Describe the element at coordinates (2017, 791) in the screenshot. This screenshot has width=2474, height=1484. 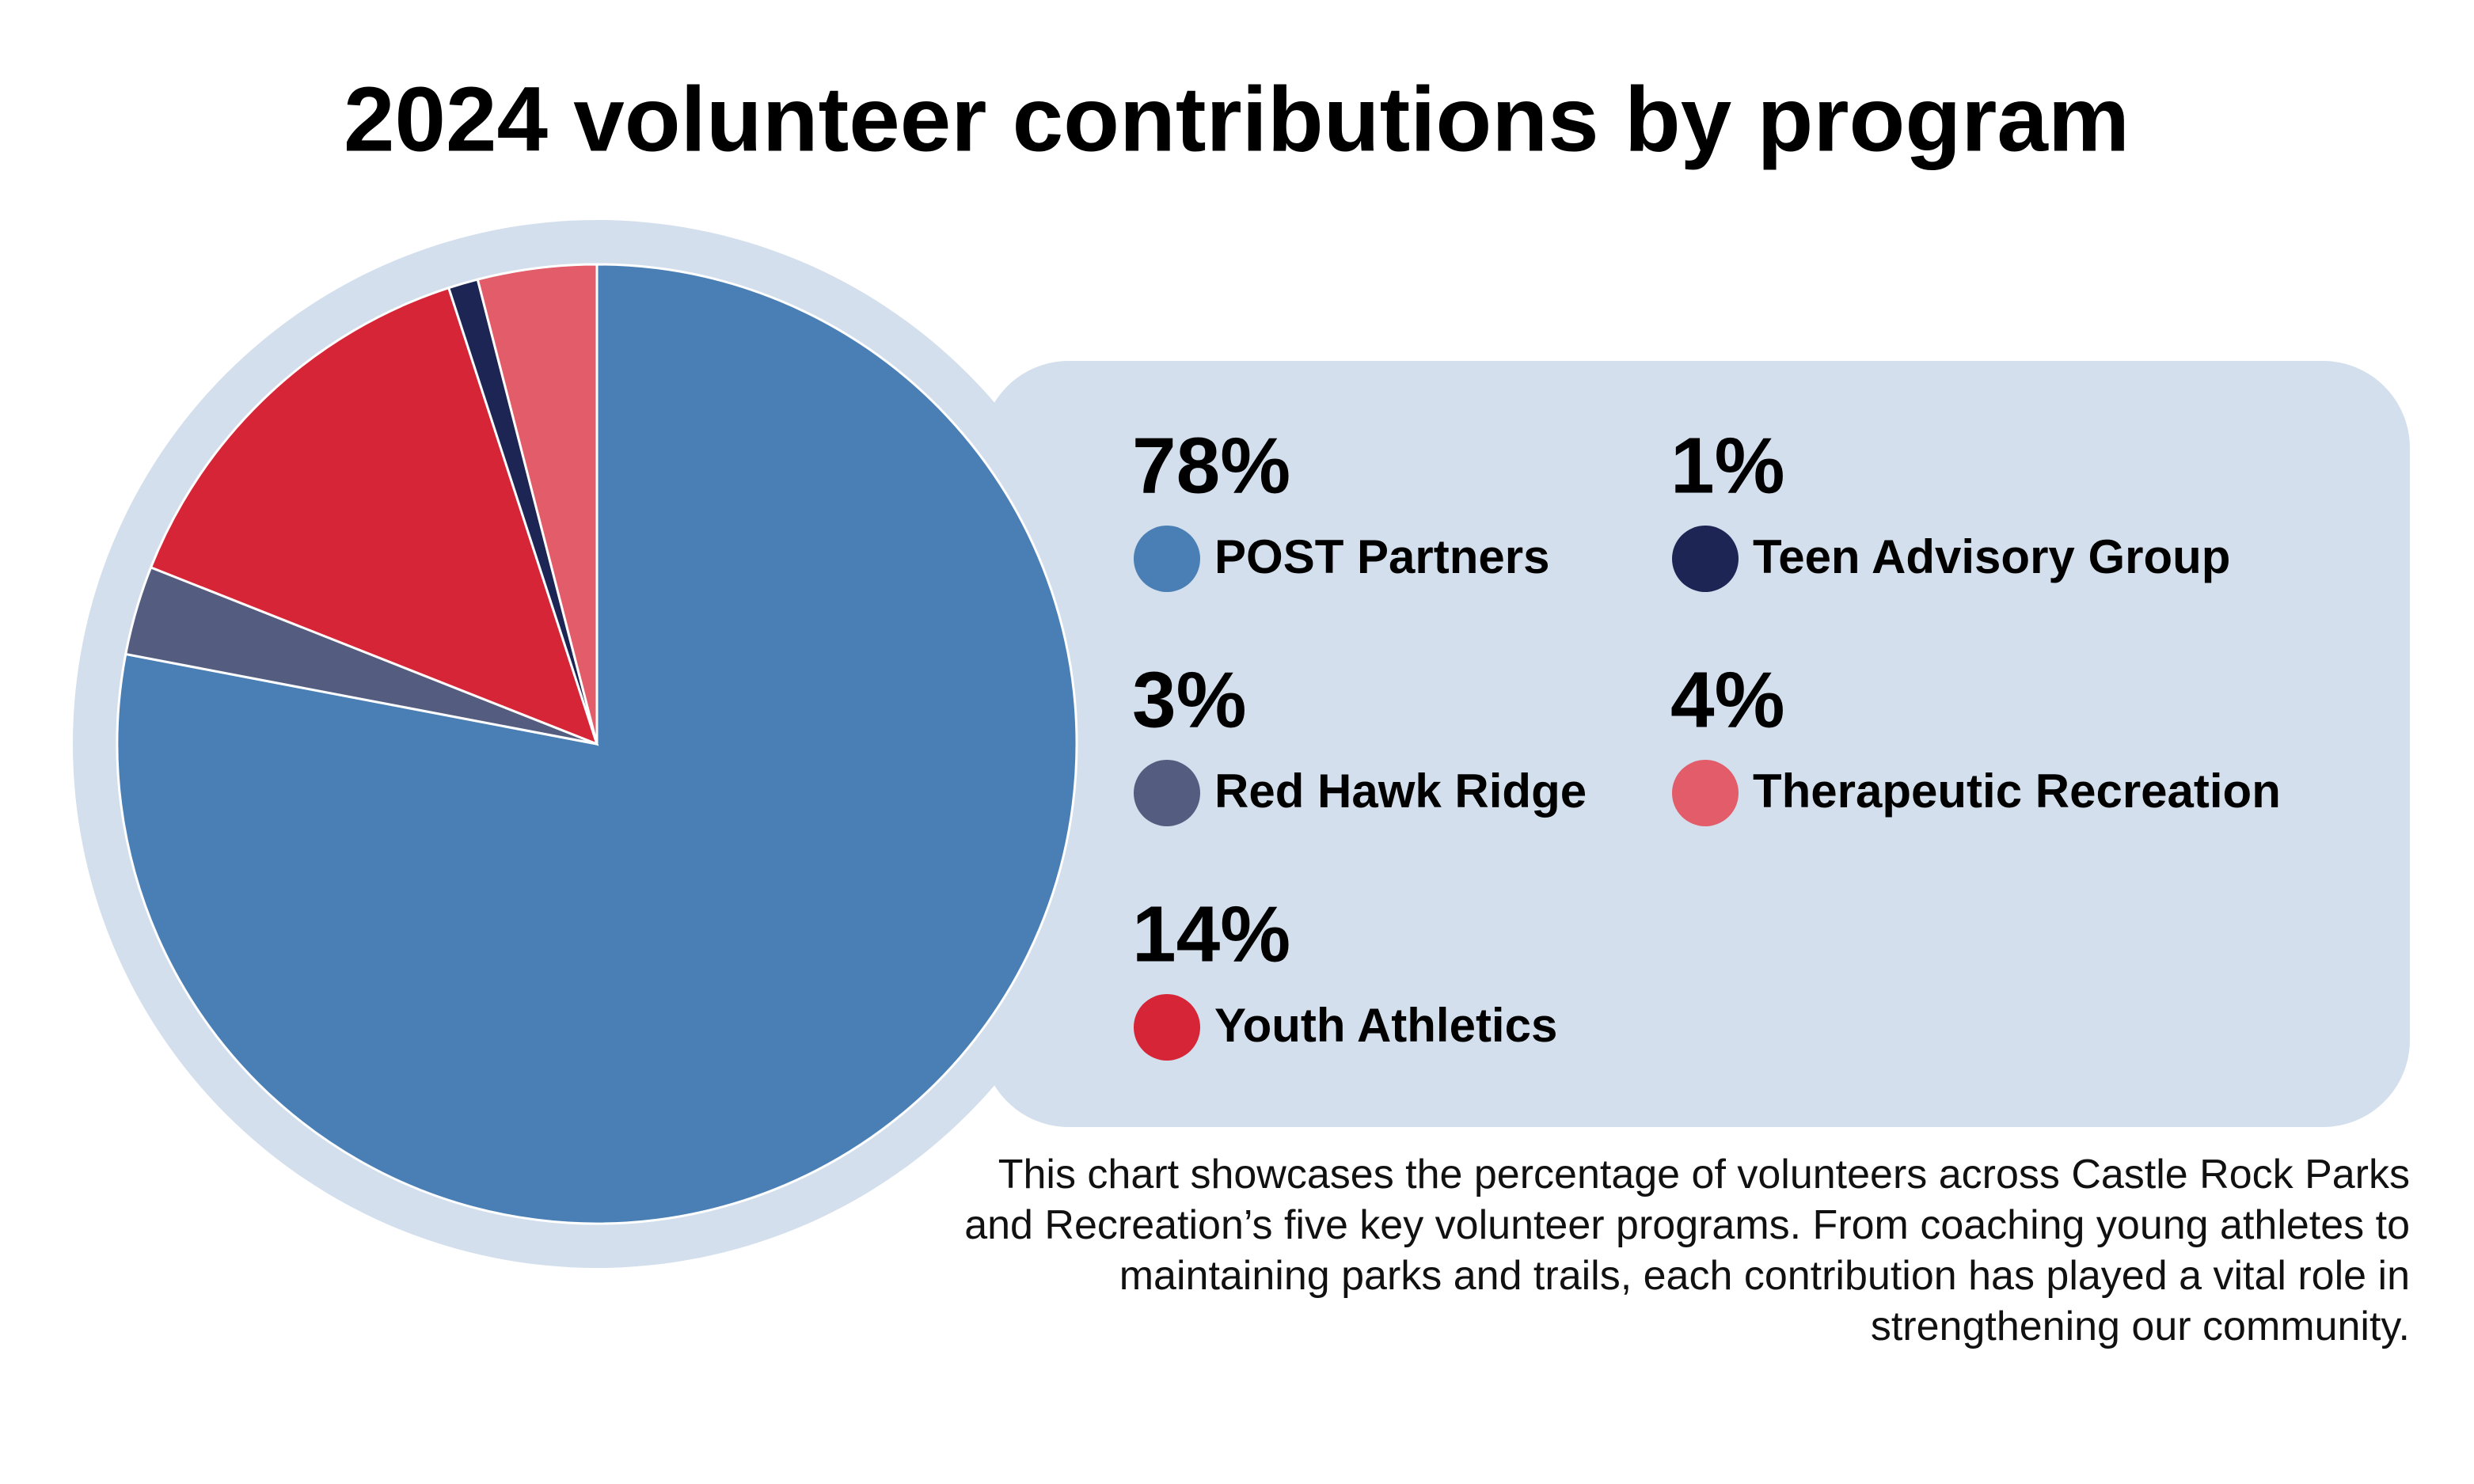
I see `legend-label: Therapeutic Recreation` at that location.